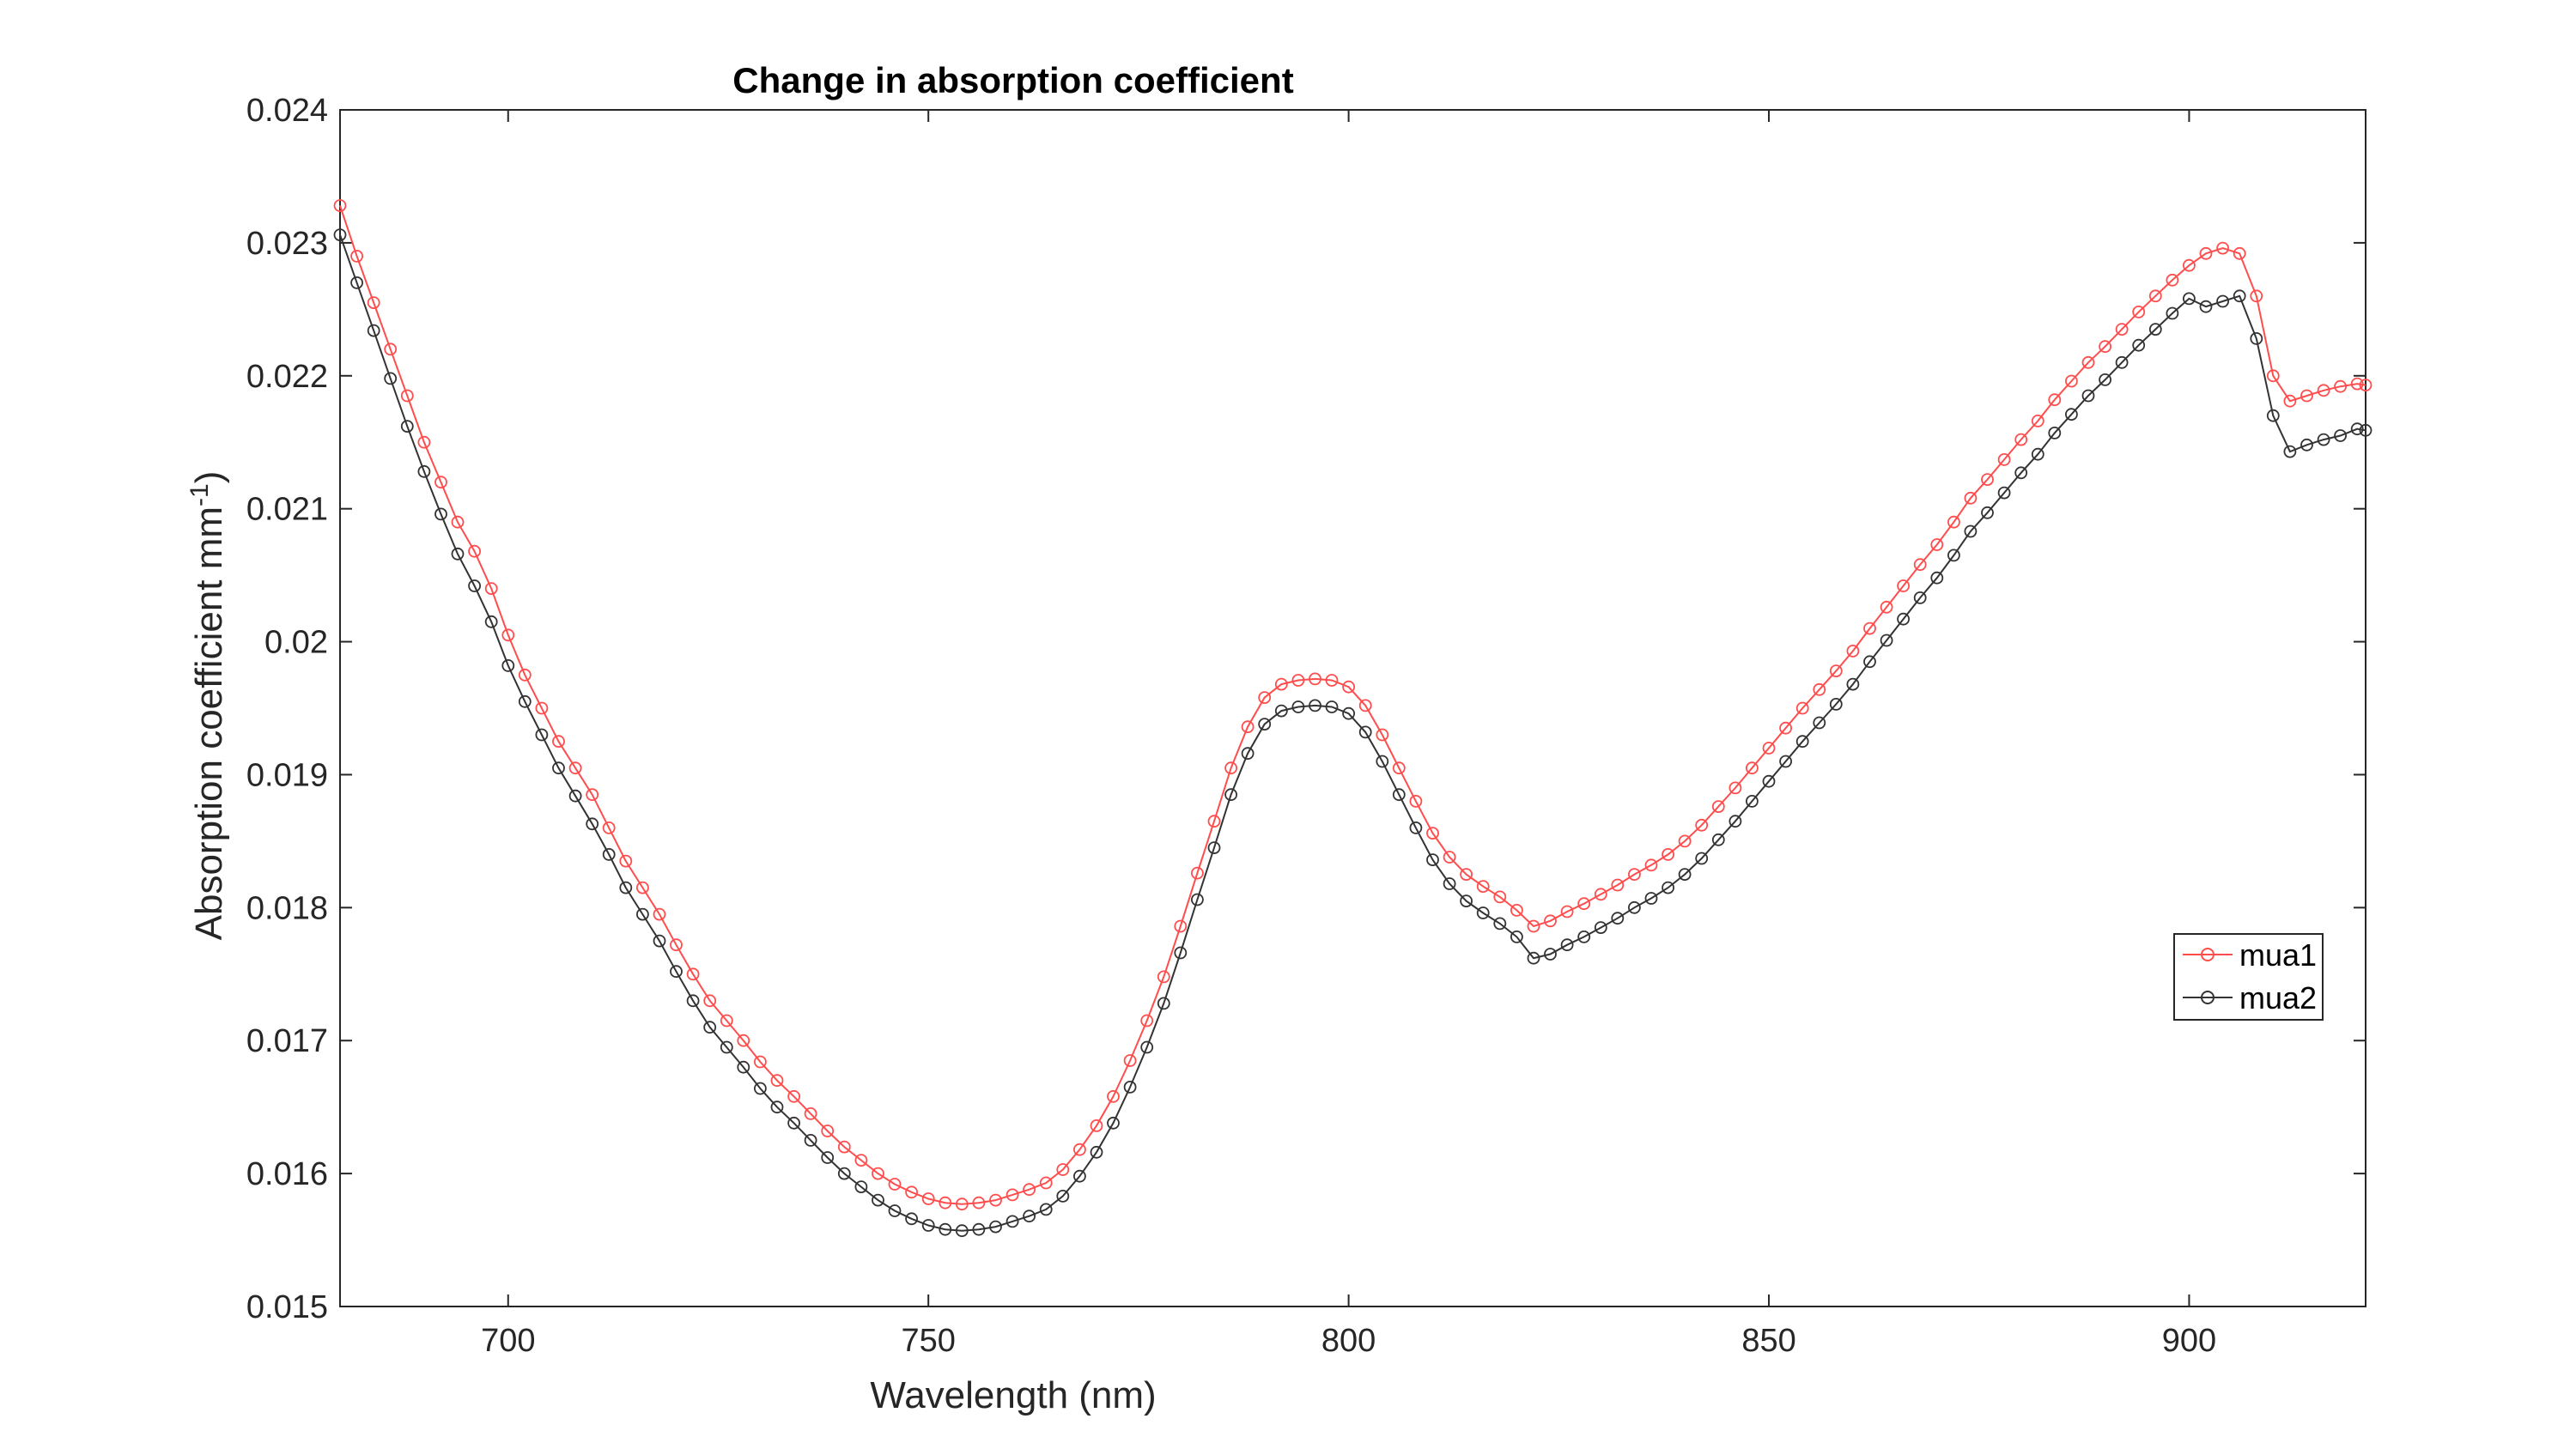 Image resolution: width=2576 pixels, height=1449 pixels. I want to click on legend-label-mua1: mua1, so click(2278, 955).